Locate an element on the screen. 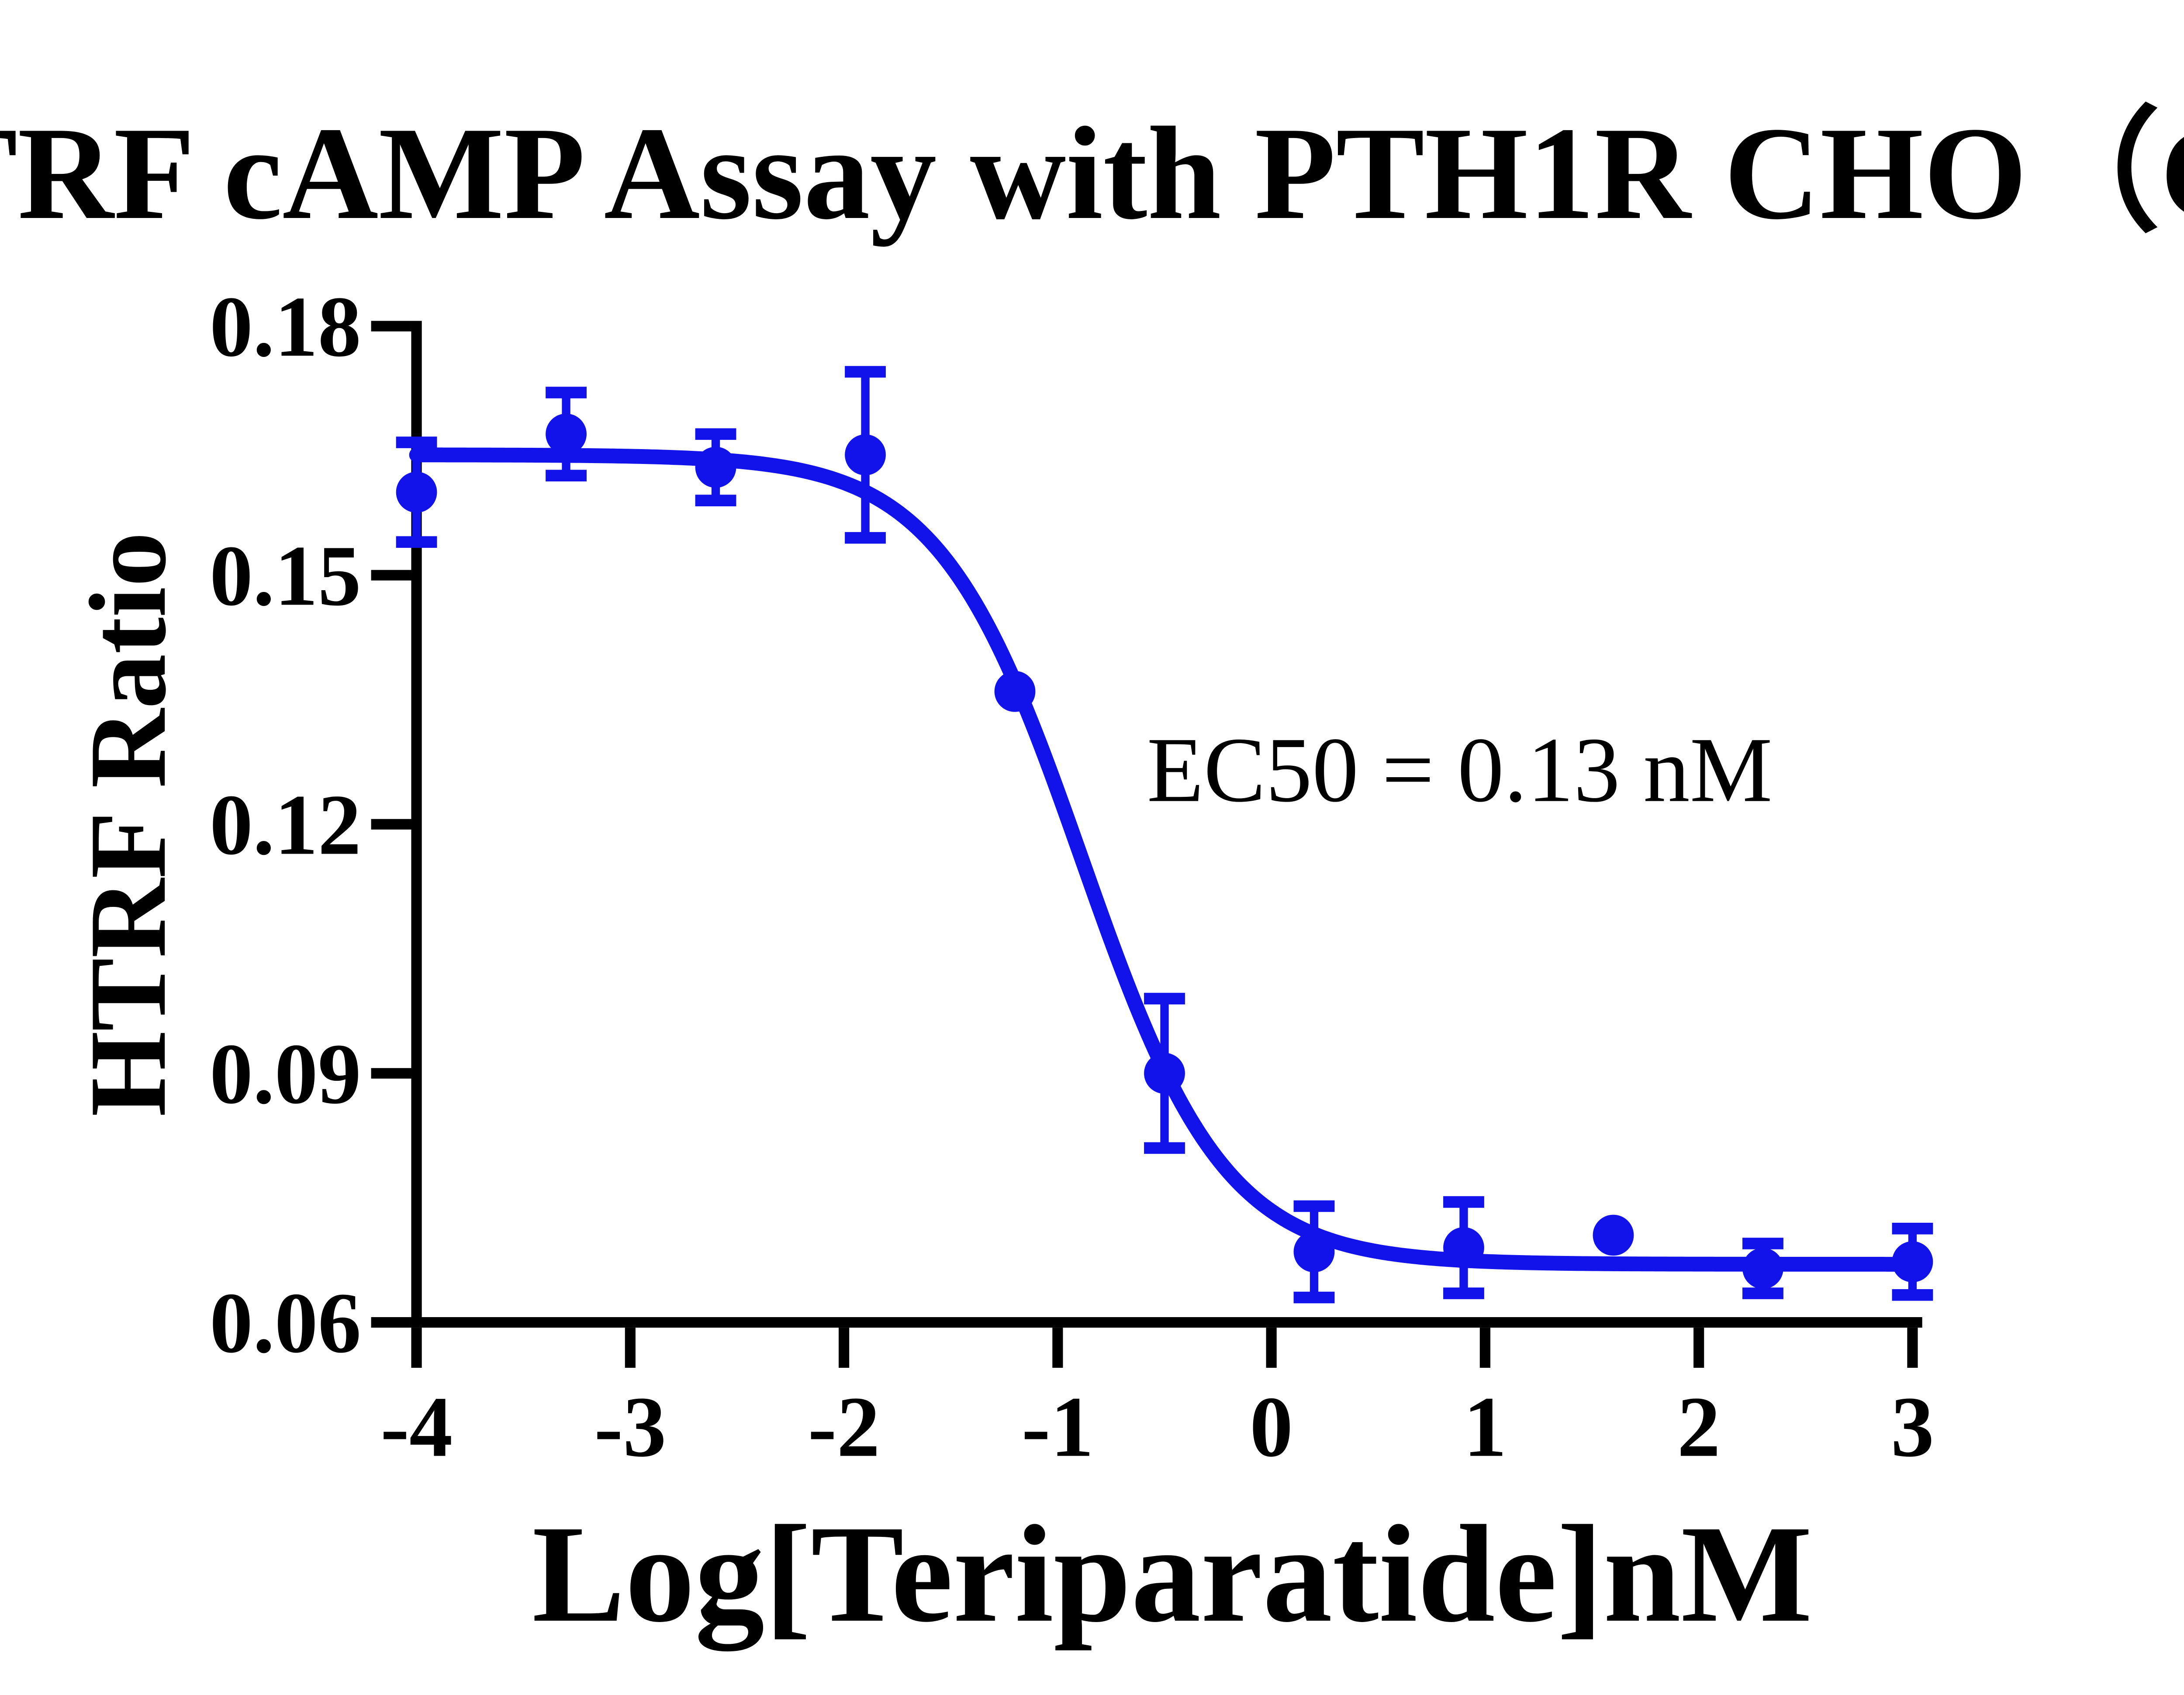  y-axis-title: HTRF Ratio is located at coordinates (128, 824).